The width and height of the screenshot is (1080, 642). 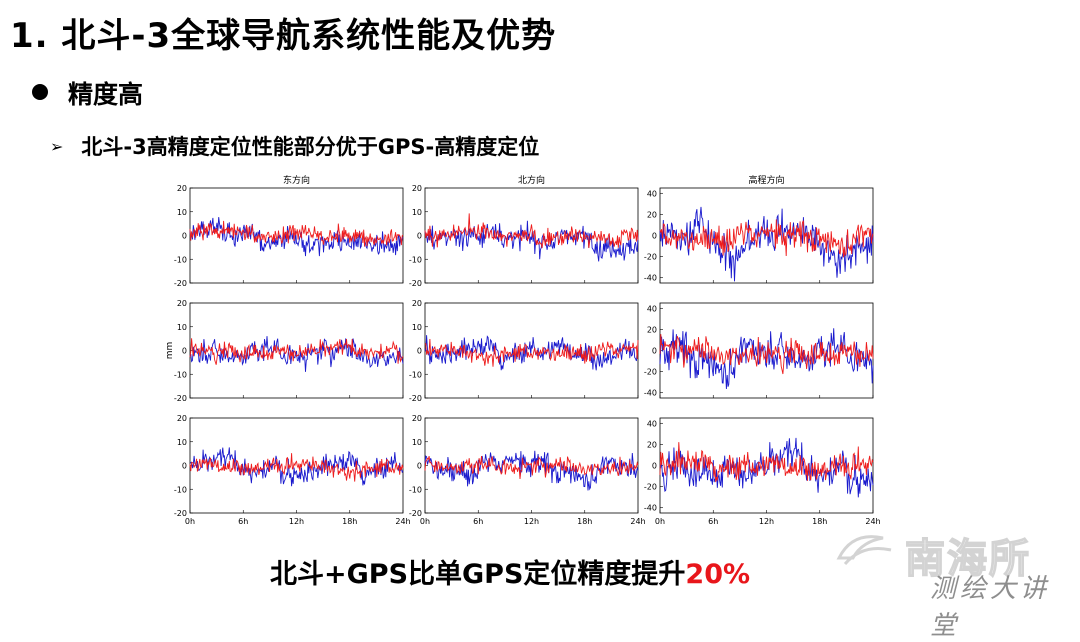 What do you see at coordinates (531, 180) in the screenshot?
I see `column-title: 北方向` at bounding box center [531, 180].